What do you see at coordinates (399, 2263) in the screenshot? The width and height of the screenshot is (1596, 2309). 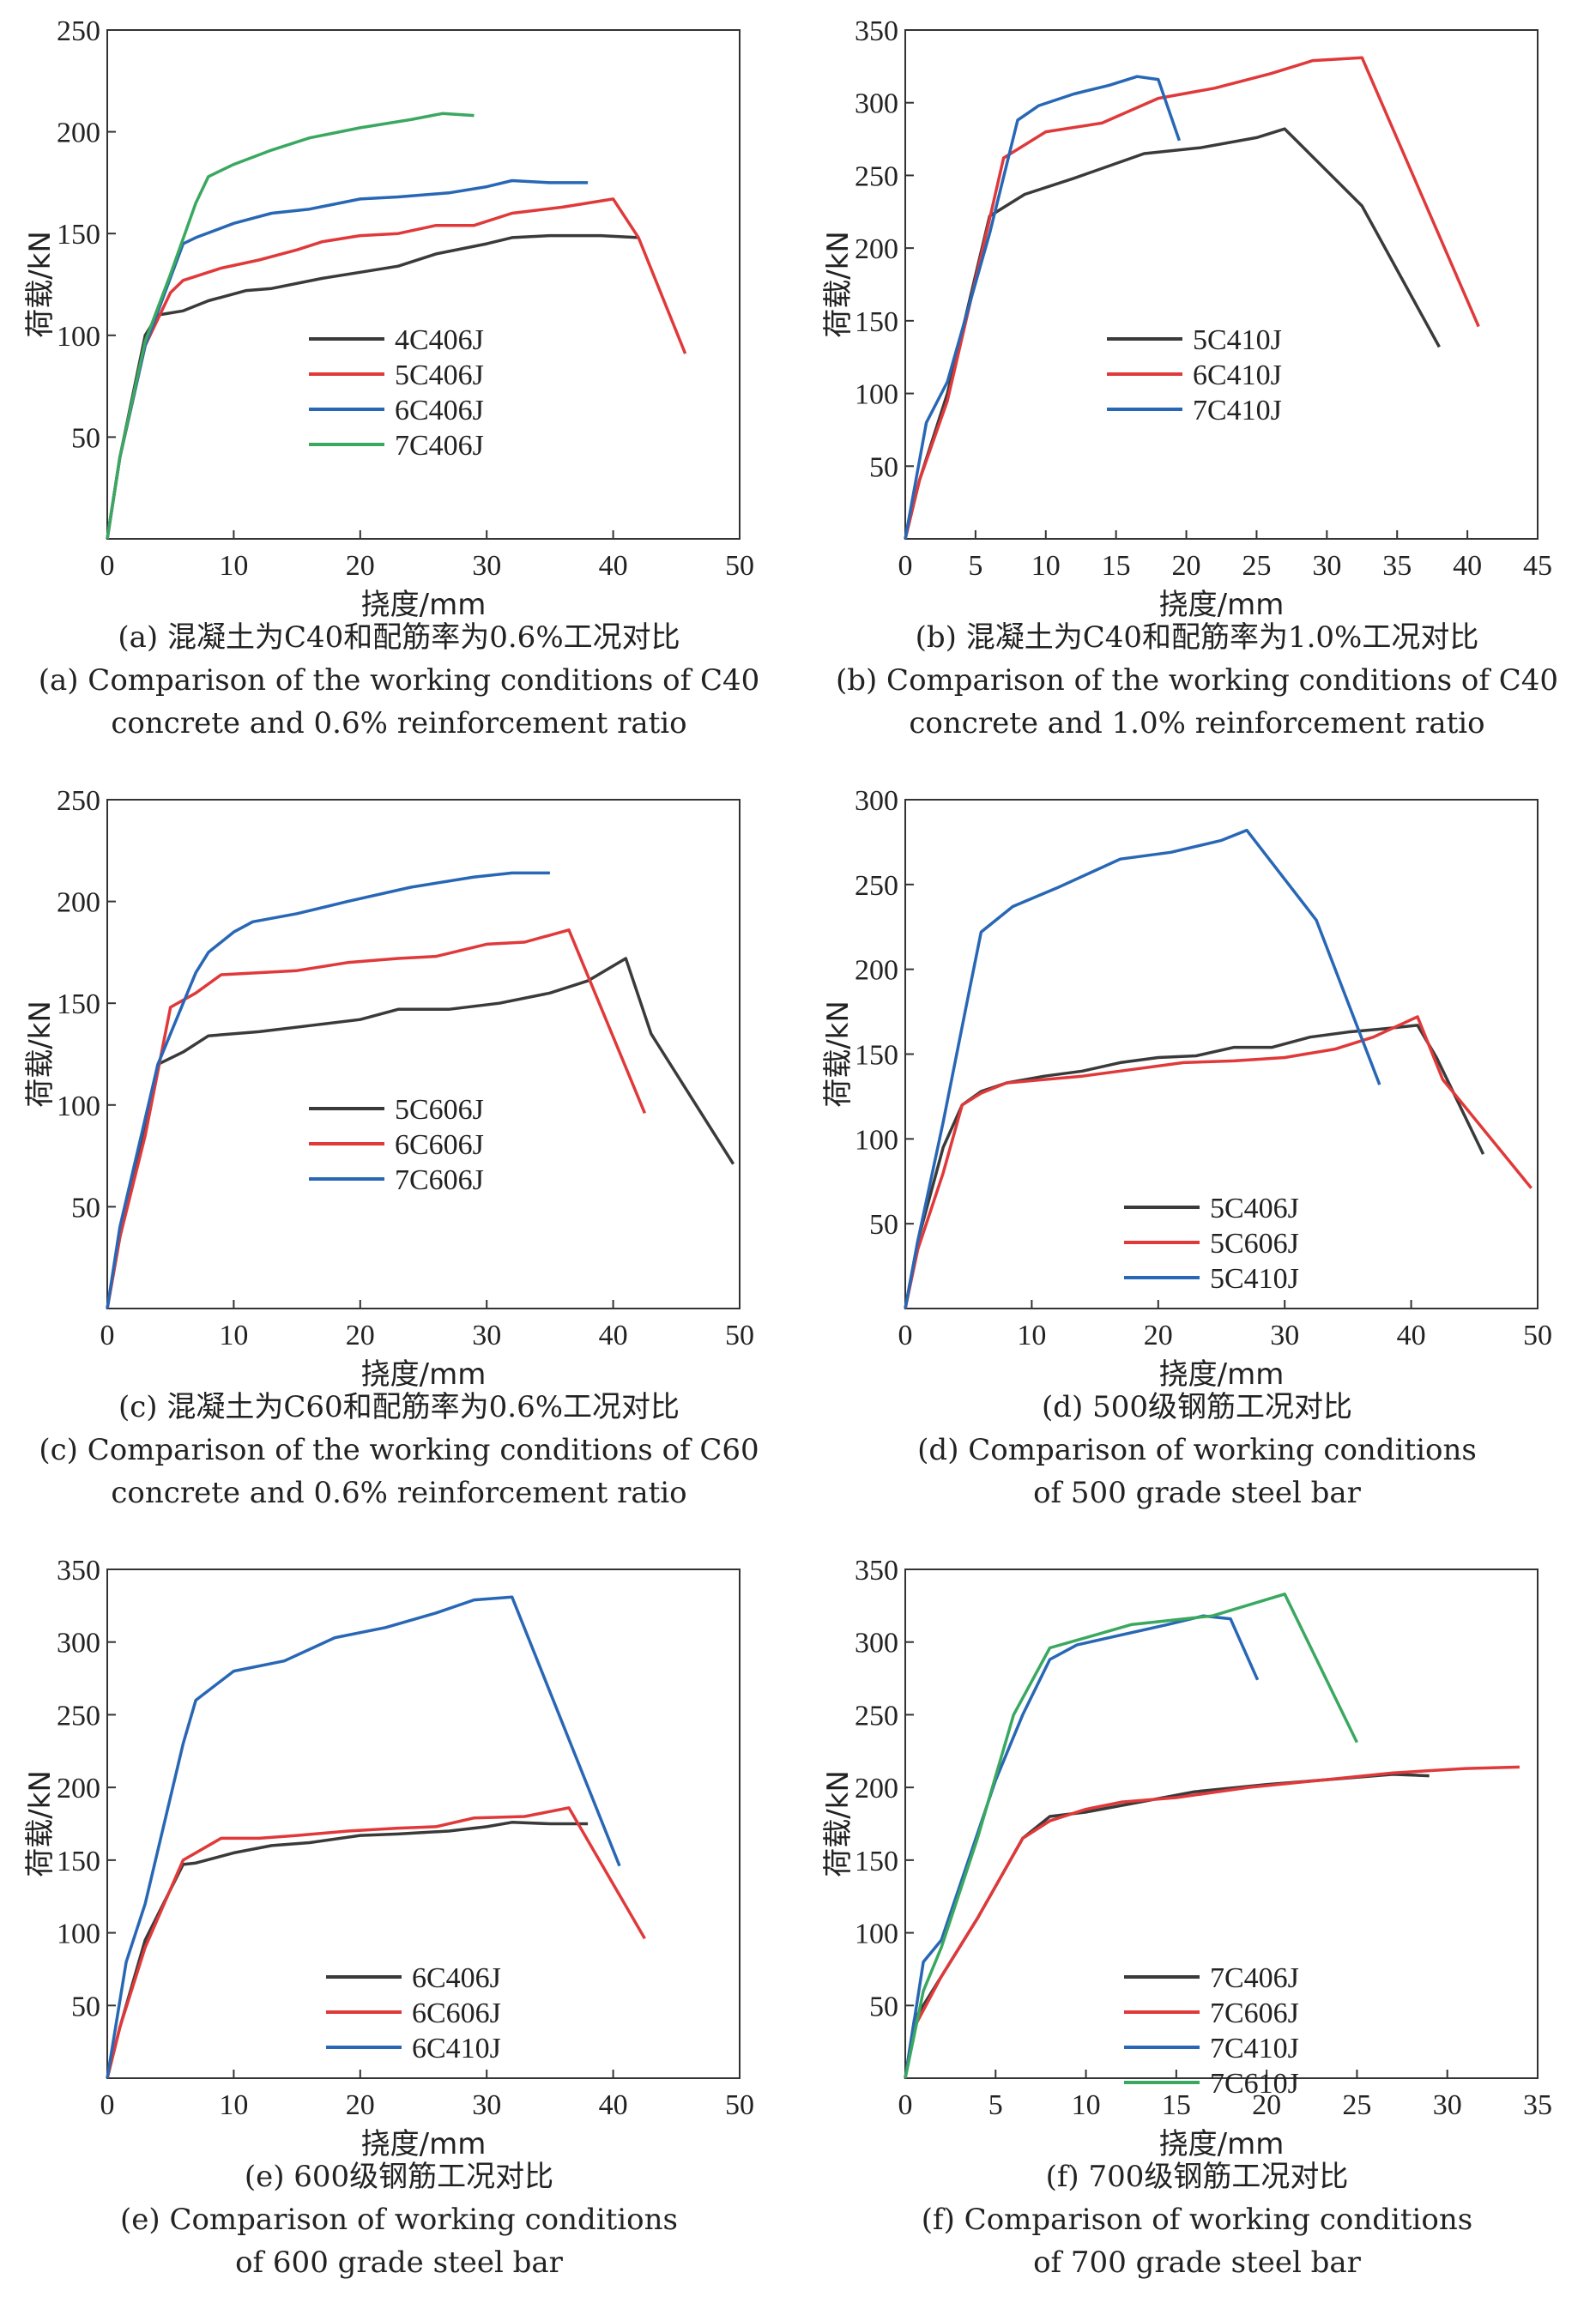 I see `caption-en-line2-e: of 600 grade steel bar` at bounding box center [399, 2263].